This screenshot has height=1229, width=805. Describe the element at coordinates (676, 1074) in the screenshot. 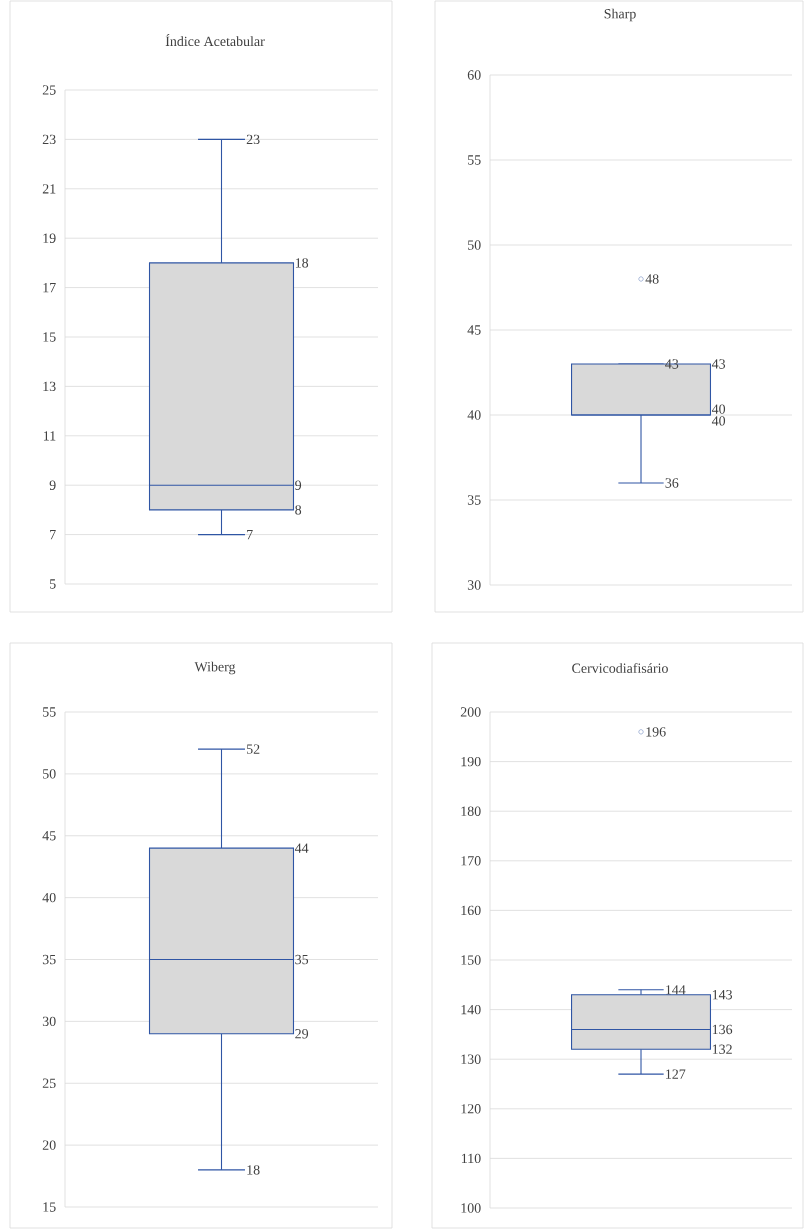

I see `annotation: 127` at that location.